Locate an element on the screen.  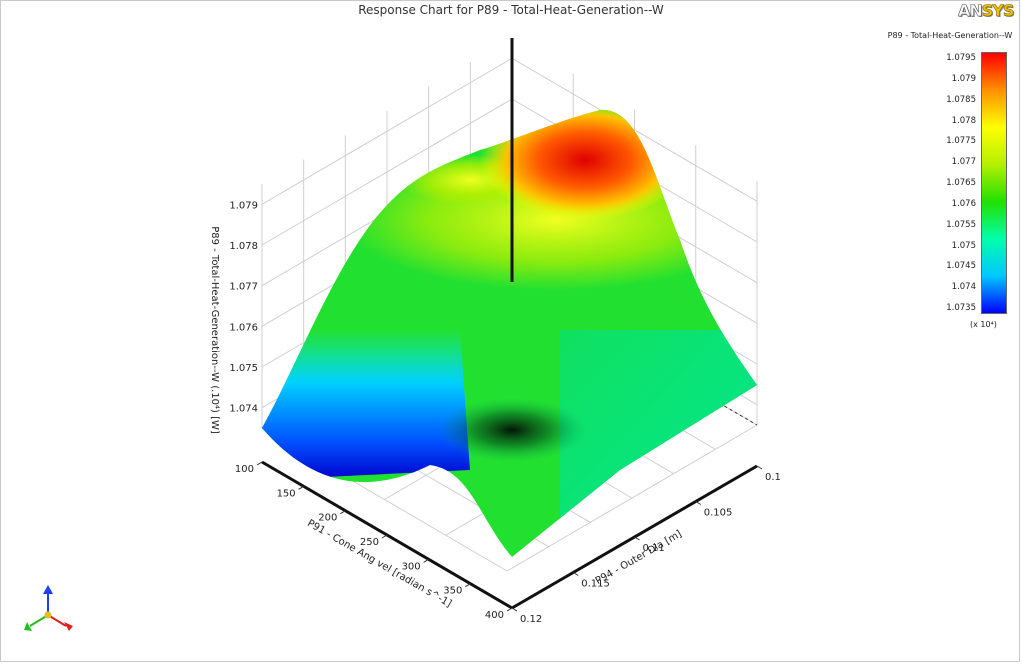
x-tick-label: 300 is located at coordinates (411, 566).